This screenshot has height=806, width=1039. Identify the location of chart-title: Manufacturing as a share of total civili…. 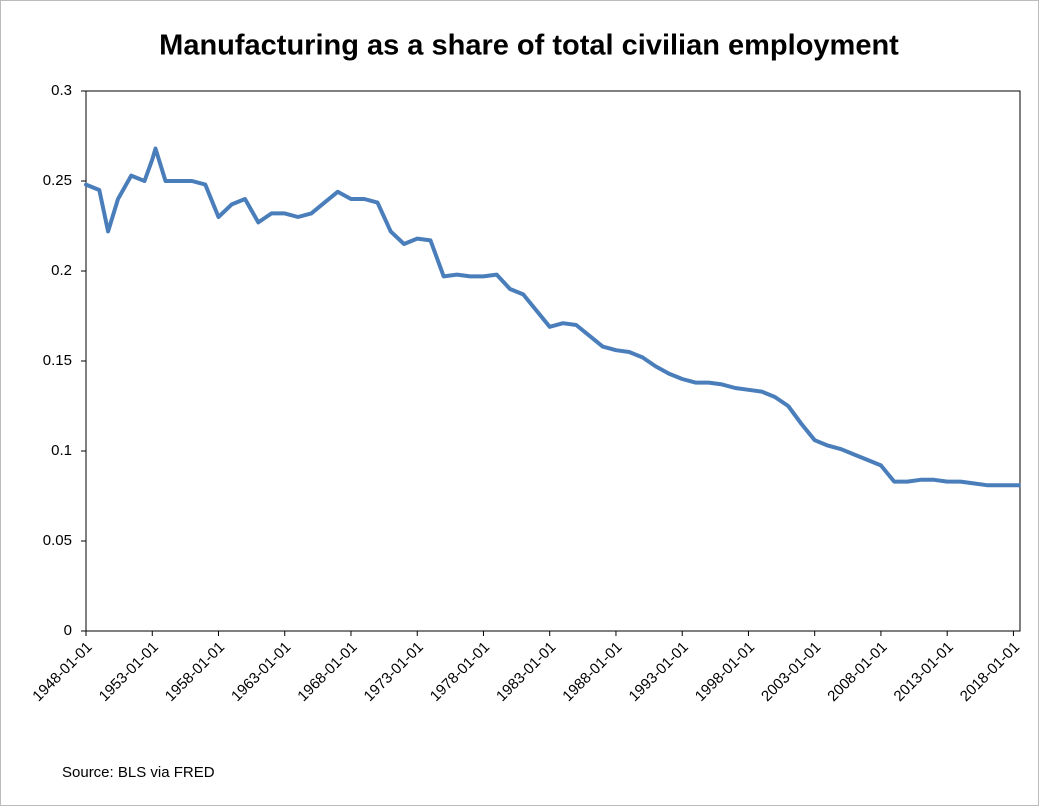
(529, 46).